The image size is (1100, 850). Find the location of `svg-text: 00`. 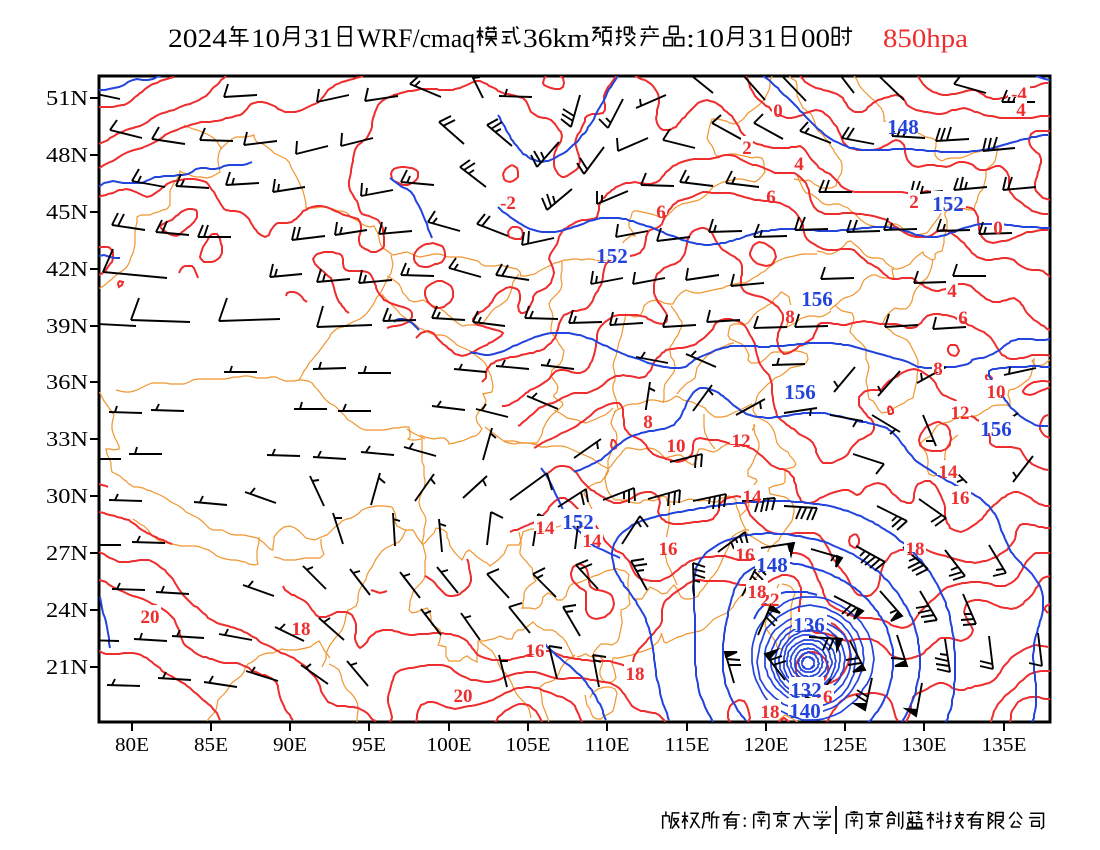

svg-text: 00 is located at coordinates (815, 38).